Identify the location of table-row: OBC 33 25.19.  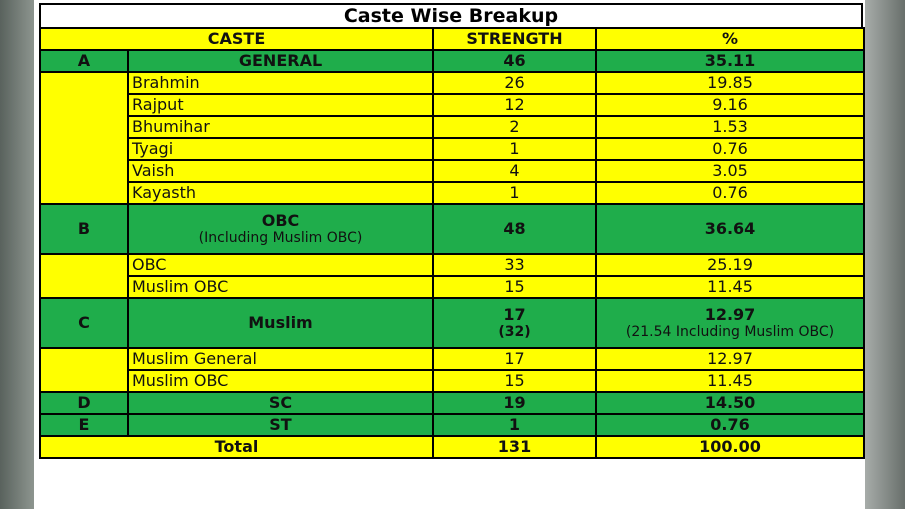
(452, 276).